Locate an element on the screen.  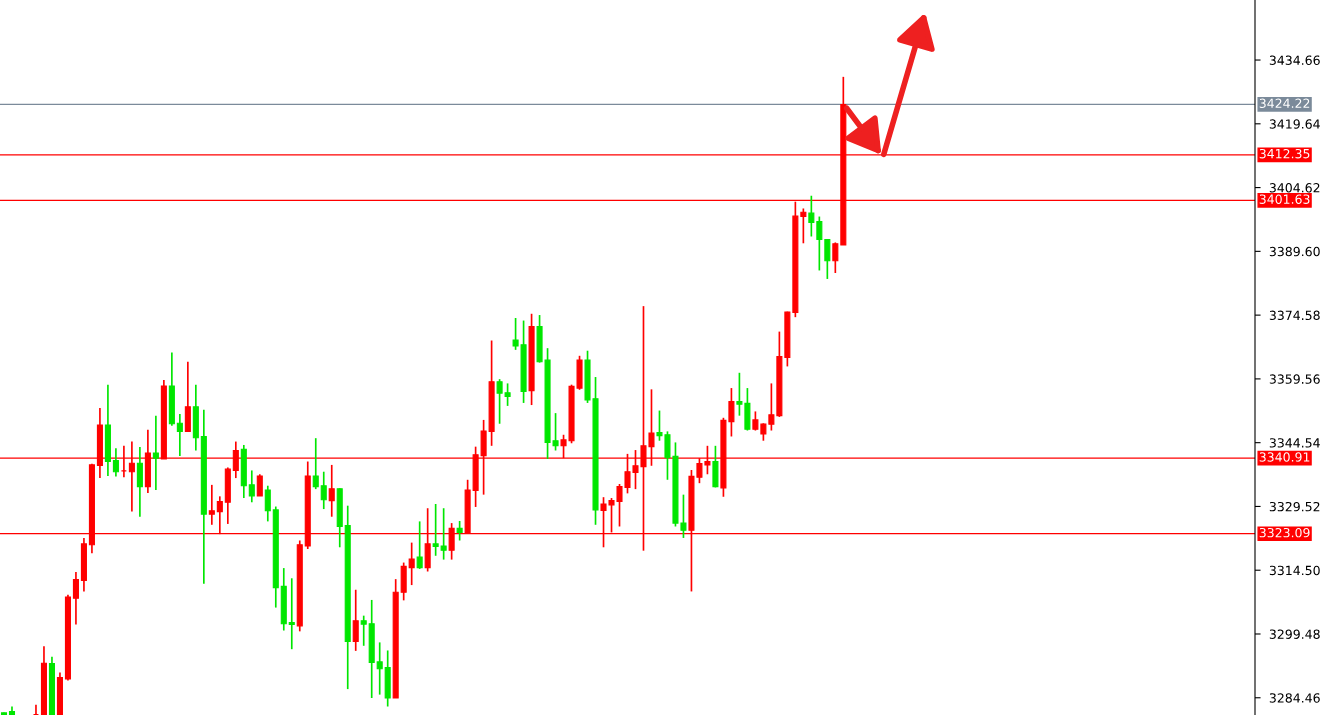
ref-line-label: 3401.63 is located at coordinates (1284, 199).